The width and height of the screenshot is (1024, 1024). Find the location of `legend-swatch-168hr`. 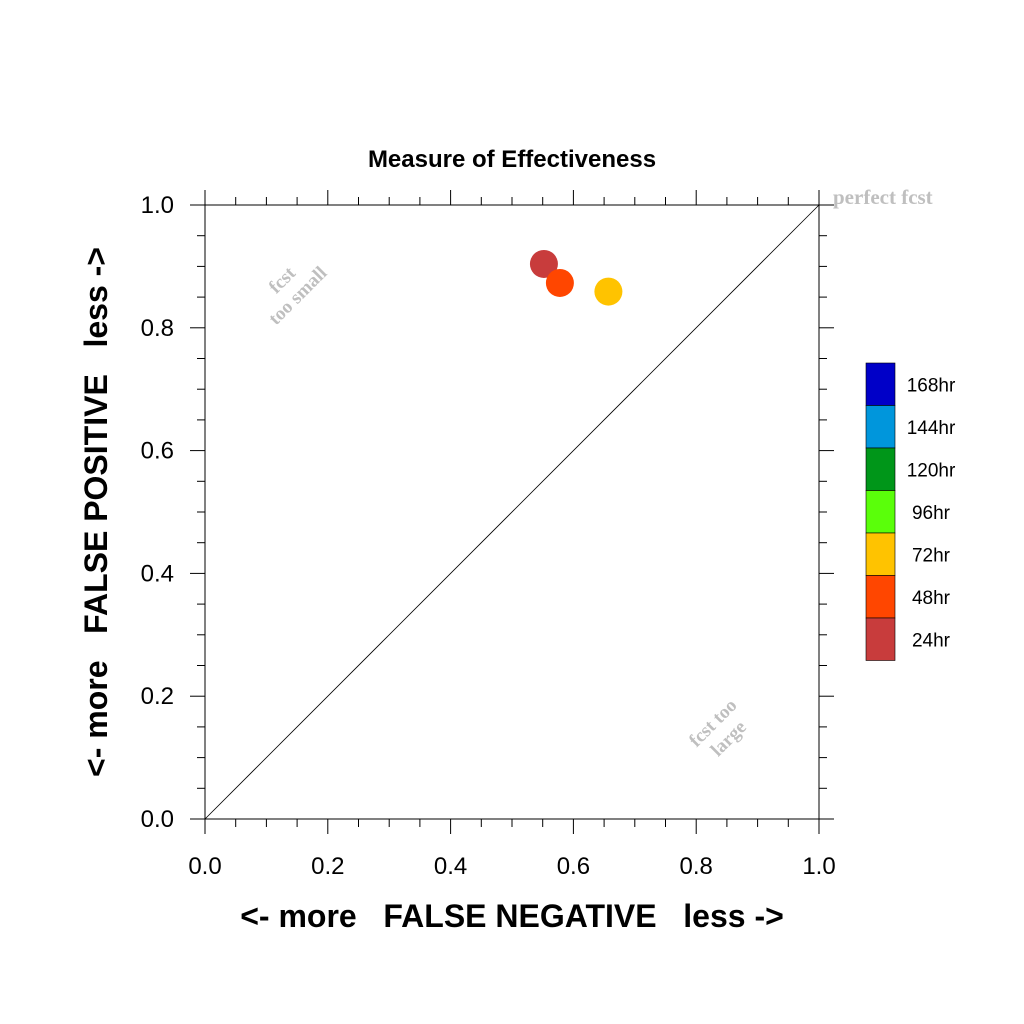

legend-swatch-168hr is located at coordinates (880, 384).